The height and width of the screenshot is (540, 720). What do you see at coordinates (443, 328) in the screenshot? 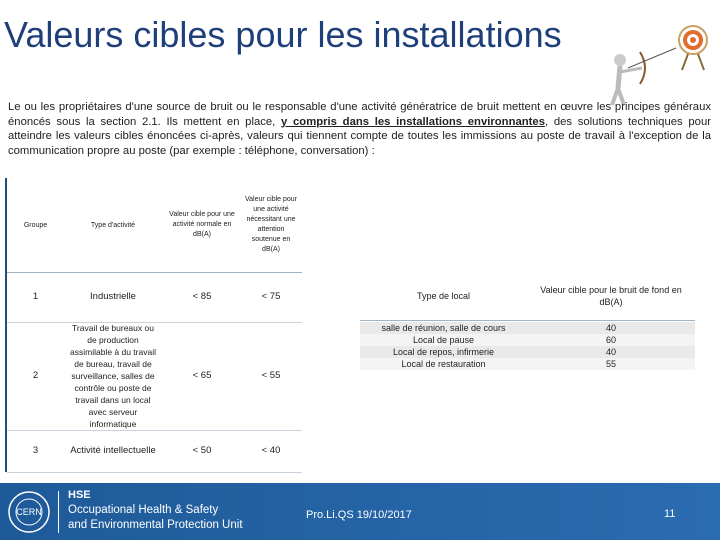
I see `table-cell: salle de réunion, salle de cours` at bounding box center [443, 328].